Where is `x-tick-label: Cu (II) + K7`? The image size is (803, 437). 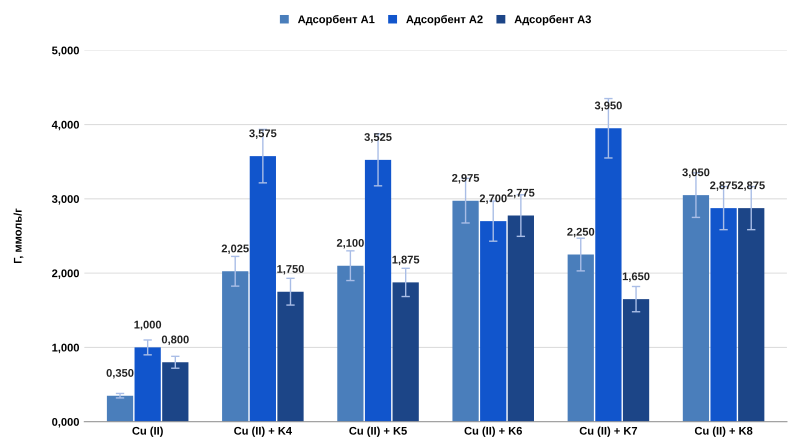
x-tick-label: Cu (II) + K7 is located at coordinates (609, 431).